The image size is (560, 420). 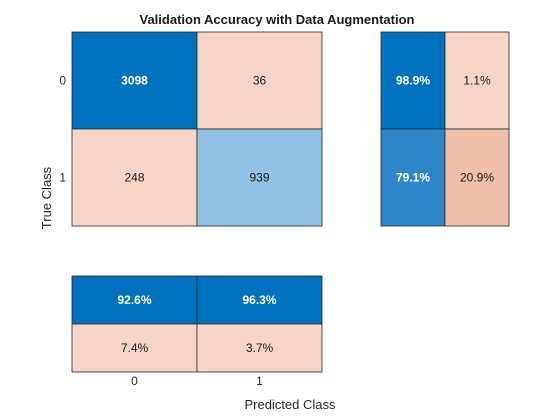 I want to click on y-axis-label: True Class, so click(x=46, y=197).